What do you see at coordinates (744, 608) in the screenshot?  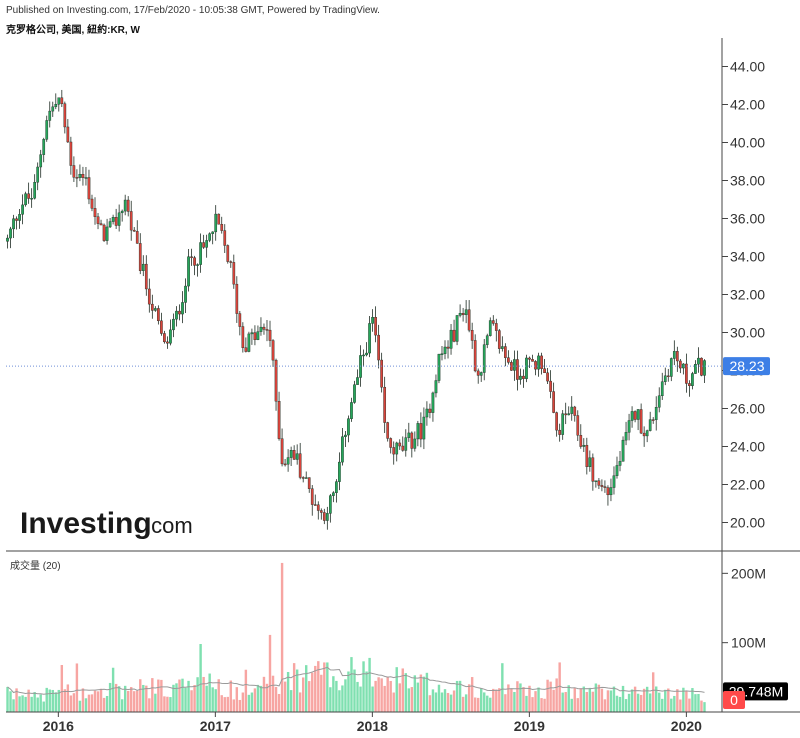 I see `volume-axis-ticks: 200M 100M` at bounding box center [744, 608].